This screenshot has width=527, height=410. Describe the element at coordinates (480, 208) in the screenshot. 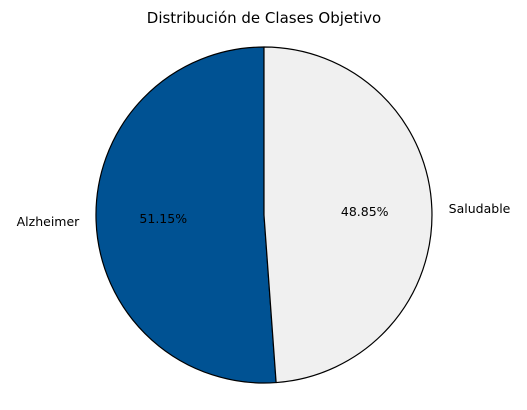

I see `slice-label-saludable: Saludable` at that location.